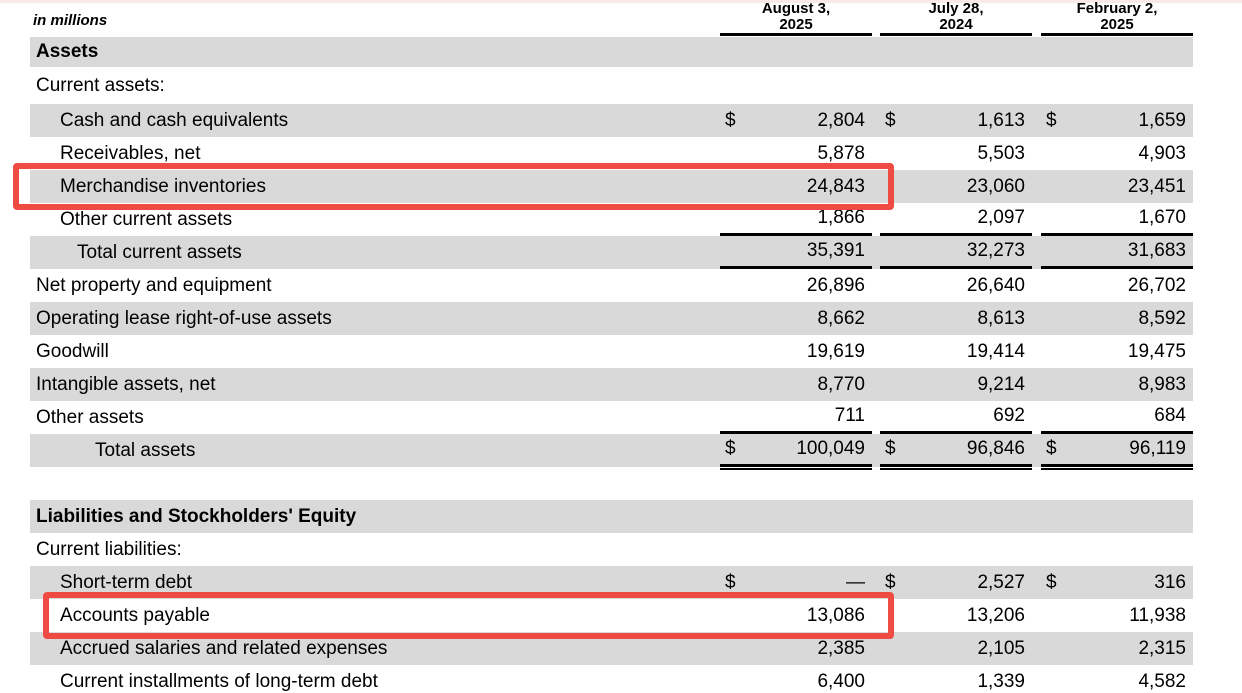 This screenshot has height=693, width=1242. I want to click on value: 684, so click(1170, 415).